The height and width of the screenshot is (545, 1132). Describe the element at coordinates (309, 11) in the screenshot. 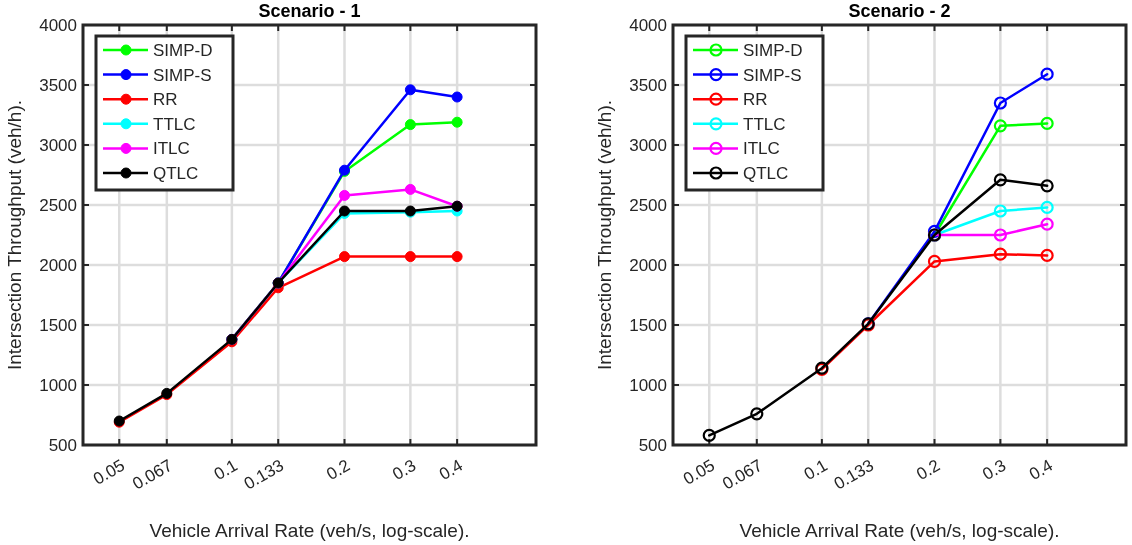

I see `chart-title: Scenario - 1` at that location.